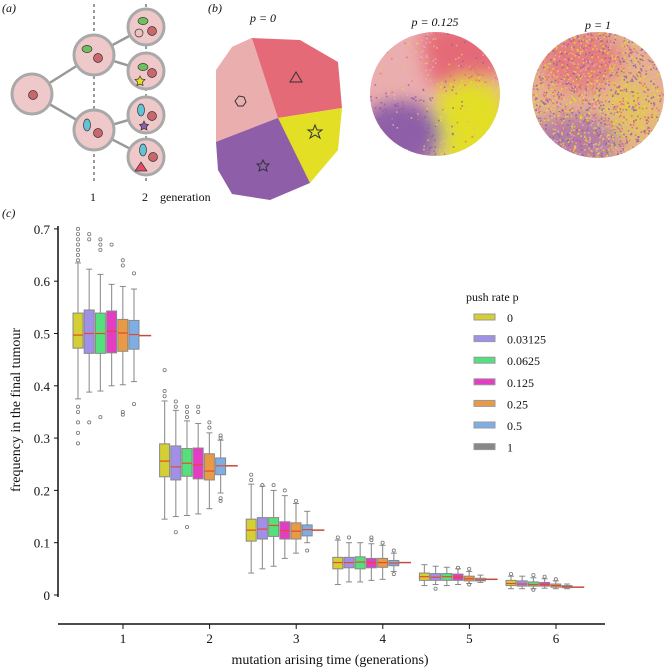 The height and width of the screenshot is (669, 671). I want to click on box-0.0625-gen-4, so click(360, 562).